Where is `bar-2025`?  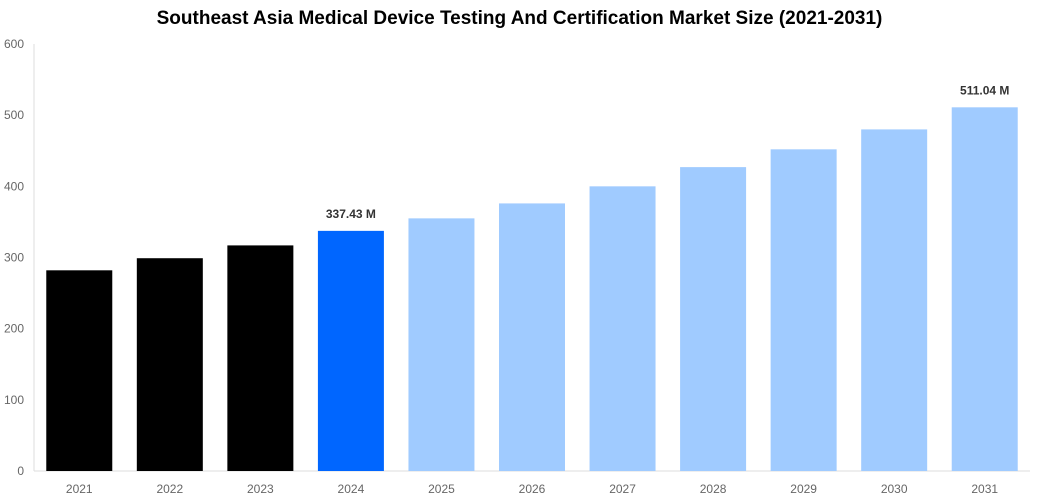 bar-2025 is located at coordinates (441, 344).